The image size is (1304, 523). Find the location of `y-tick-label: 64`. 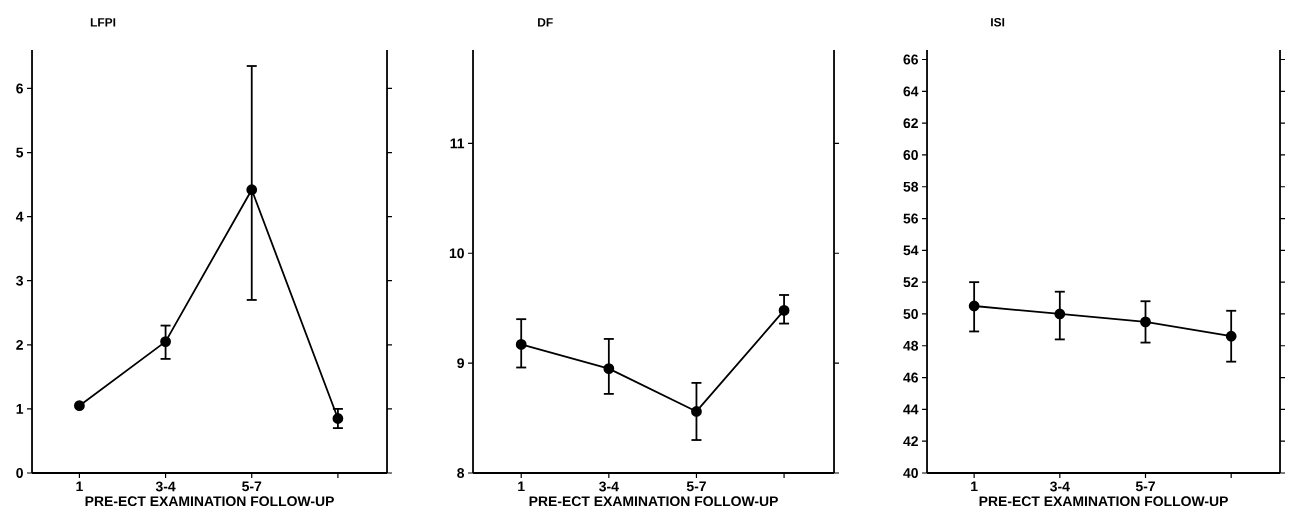

y-tick-label: 64 is located at coordinates (911, 91).